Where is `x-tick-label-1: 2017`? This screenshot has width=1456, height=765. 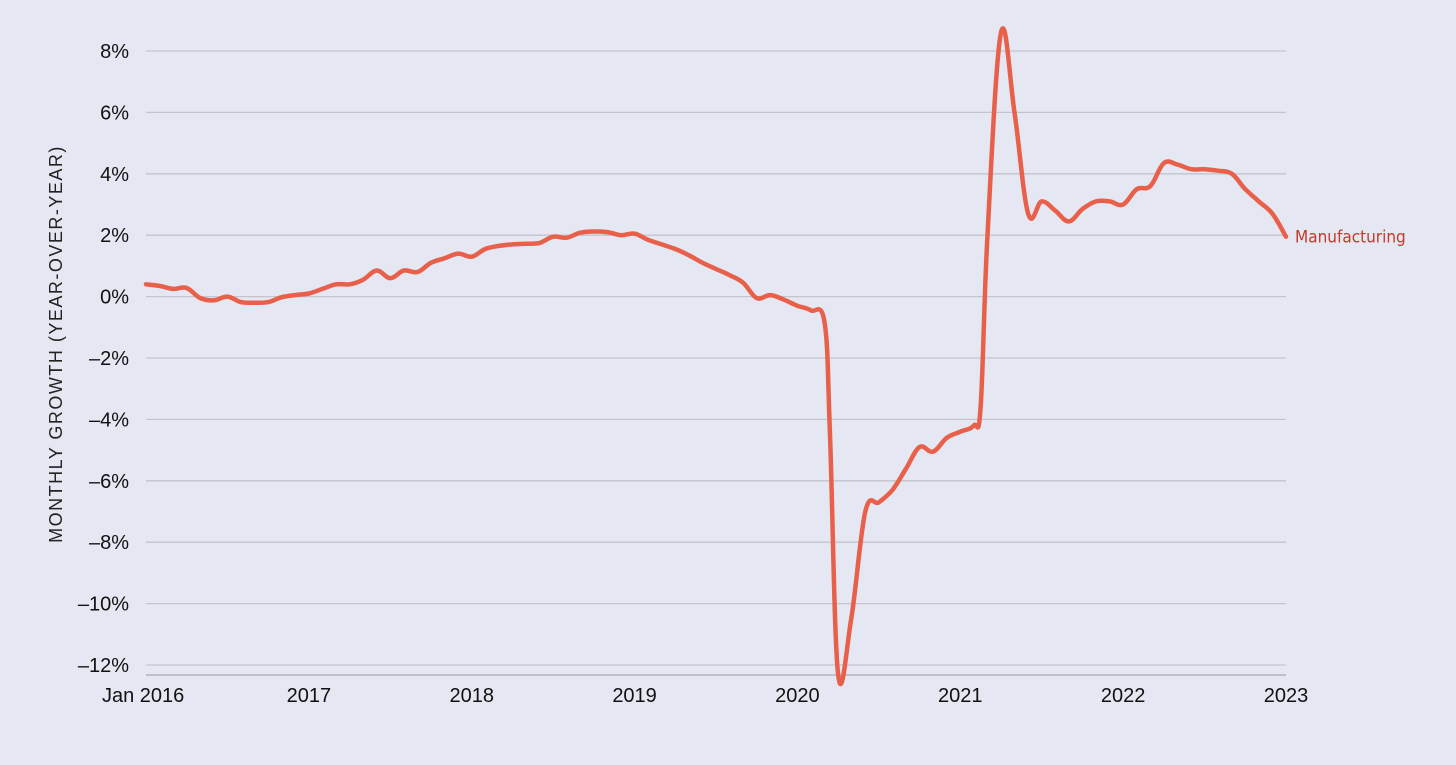 x-tick-label-1: 2017 is located at coordinates (309, 696).